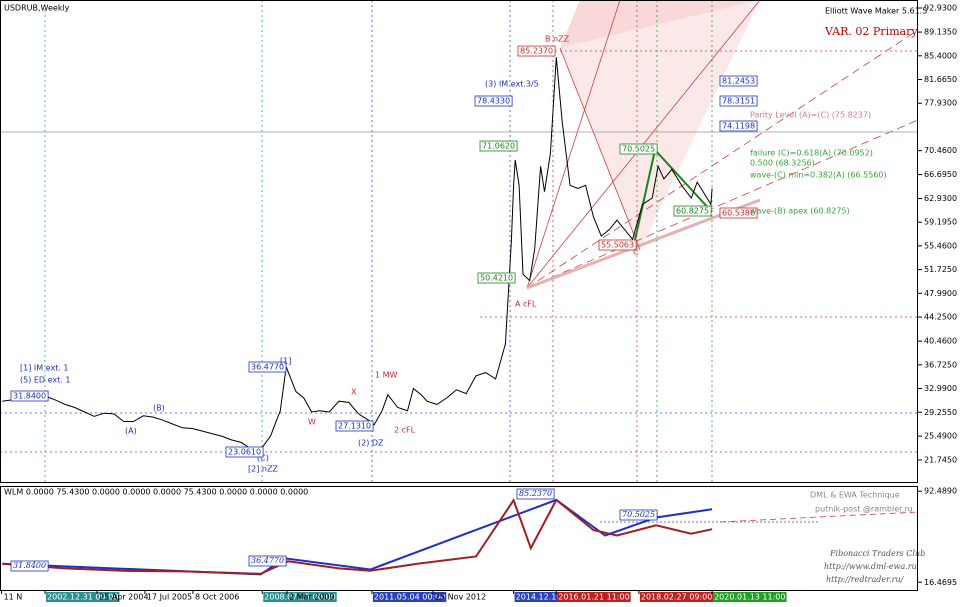  I want to click on y-tick-label: 16.4695, so click(940, 582).